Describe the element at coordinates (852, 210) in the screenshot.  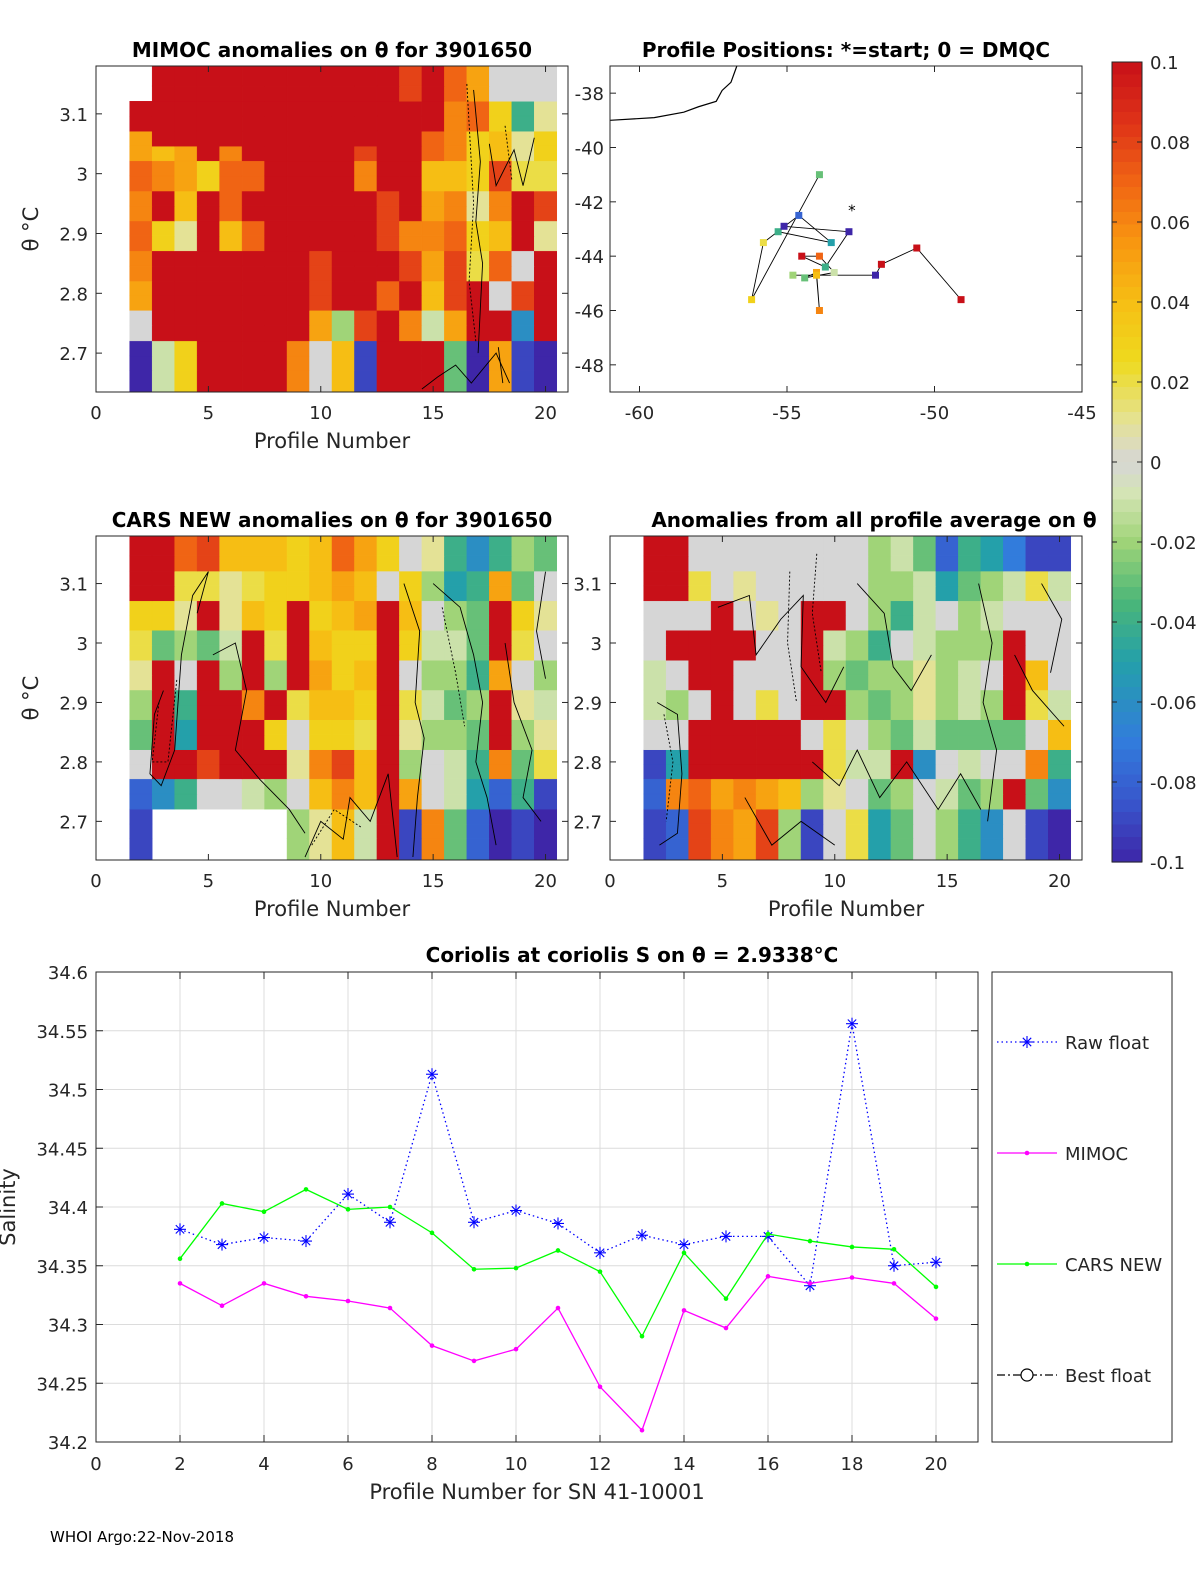
I see `start-marker: *` at that location.